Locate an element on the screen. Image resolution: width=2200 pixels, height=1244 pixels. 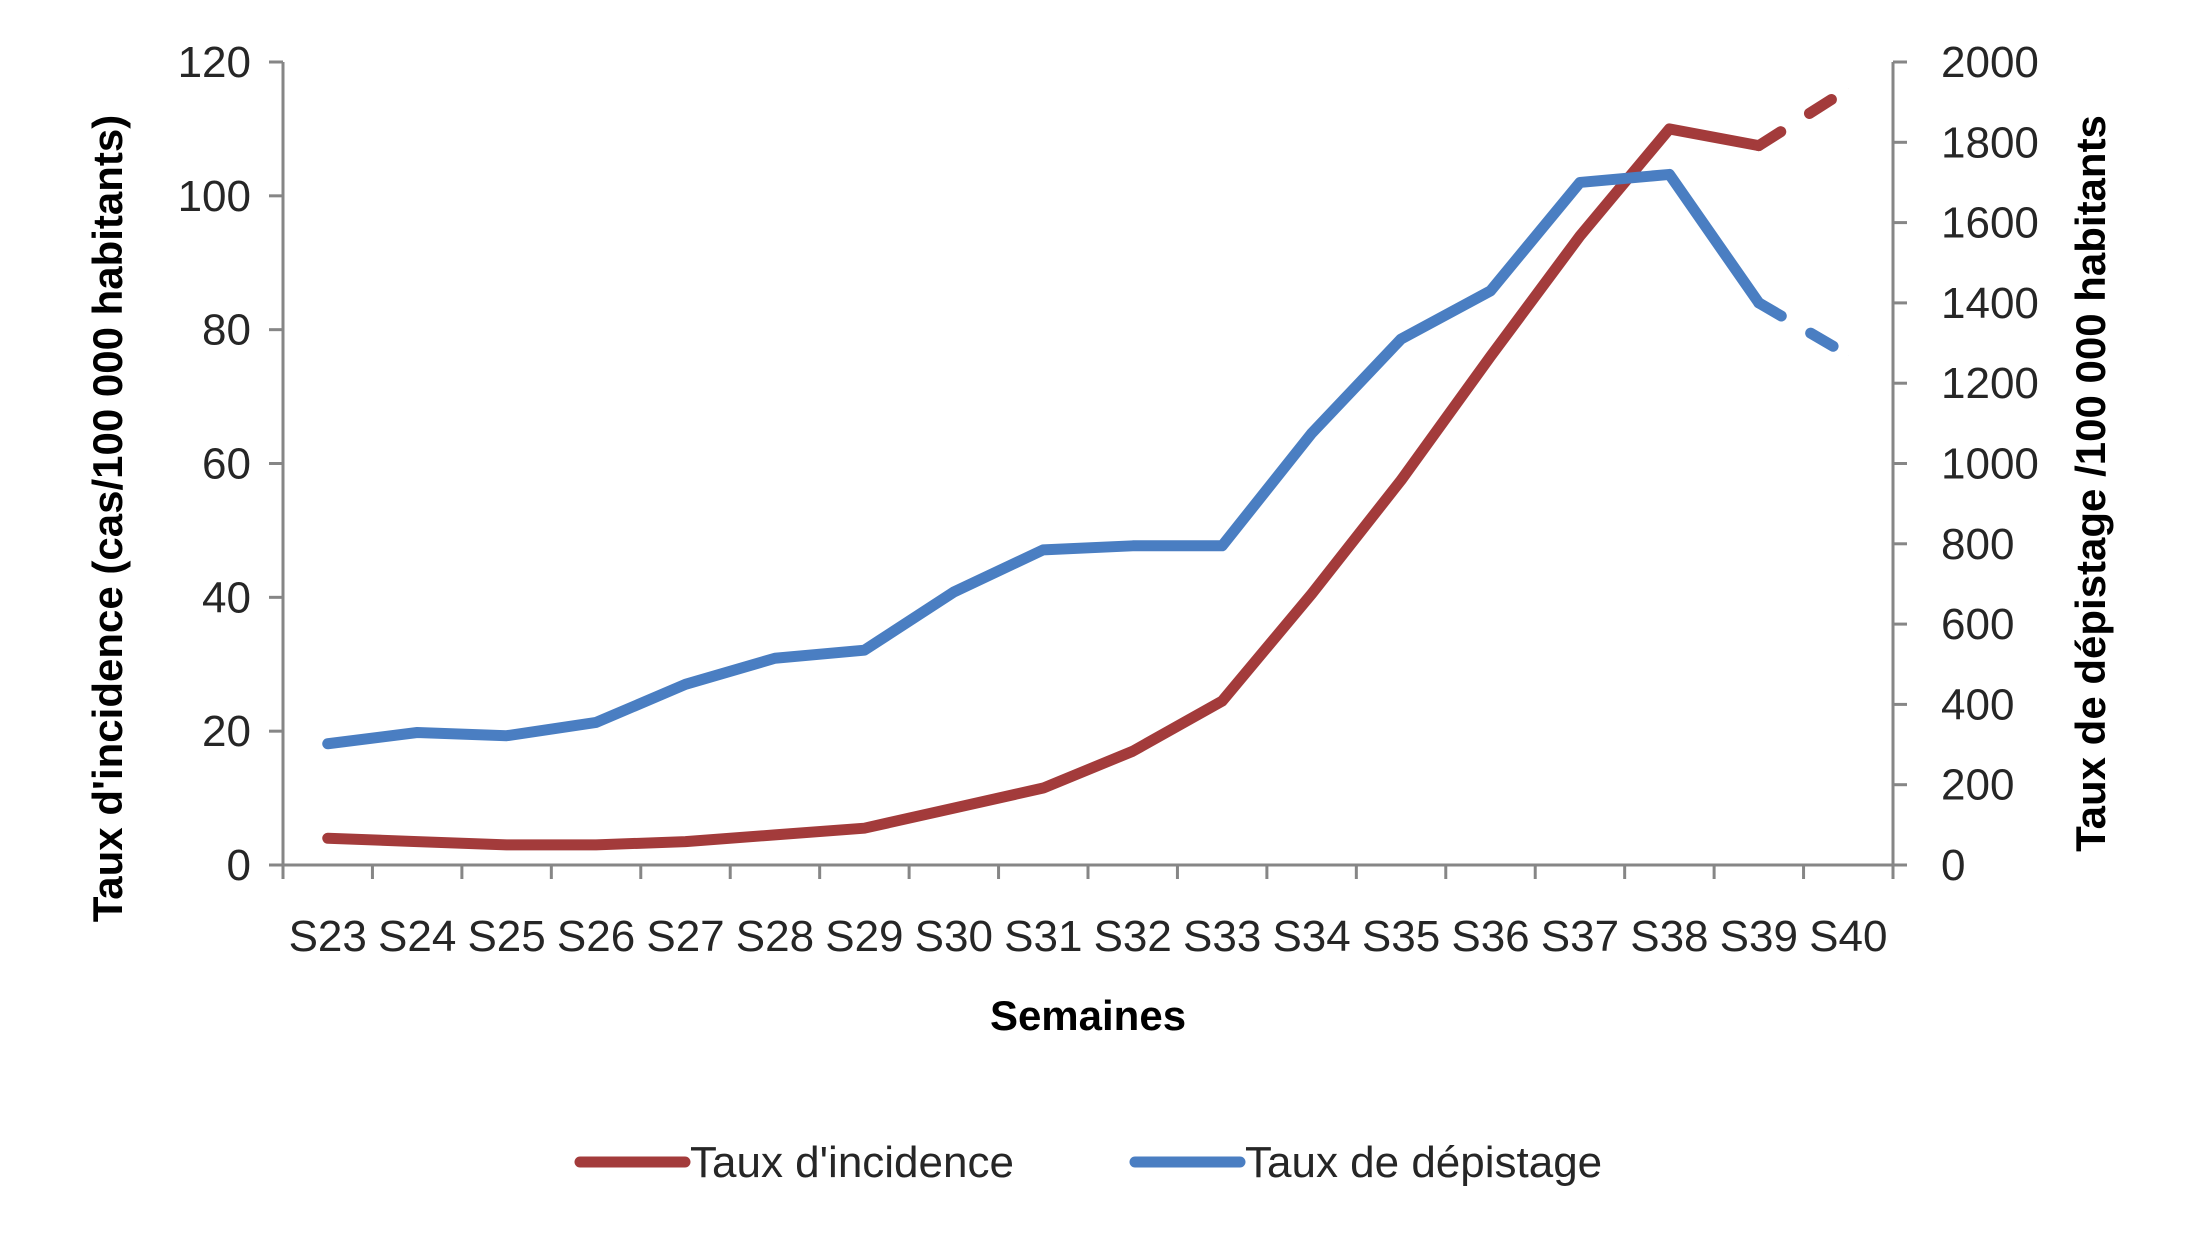
y-left-tick-label: 40 is located at coordinates (226, 597).